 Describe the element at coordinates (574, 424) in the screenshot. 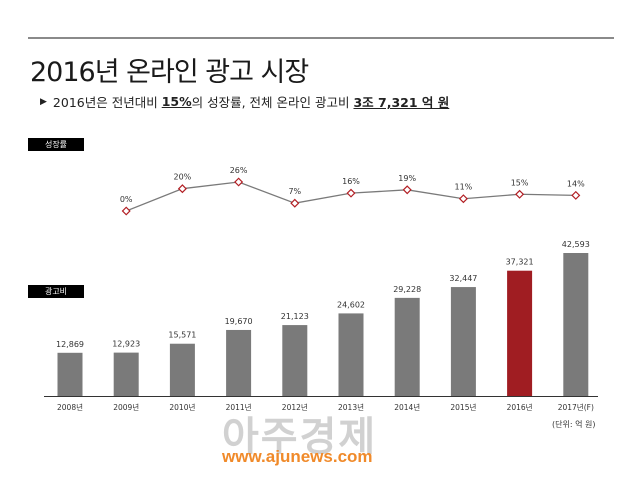

I see `unit-note: (단위: 억 원)` at that location.